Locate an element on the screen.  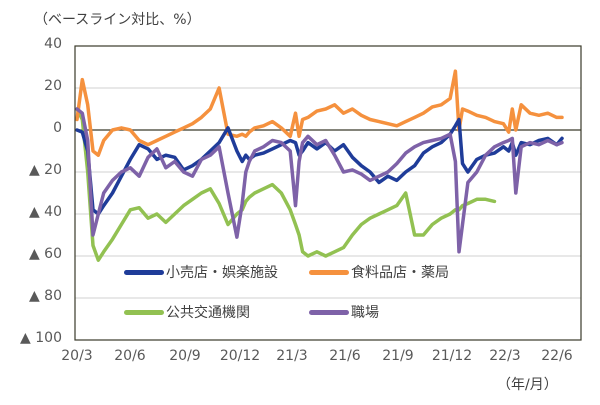
x-tick-label: 20/3 is located at coordinates (77, 356).